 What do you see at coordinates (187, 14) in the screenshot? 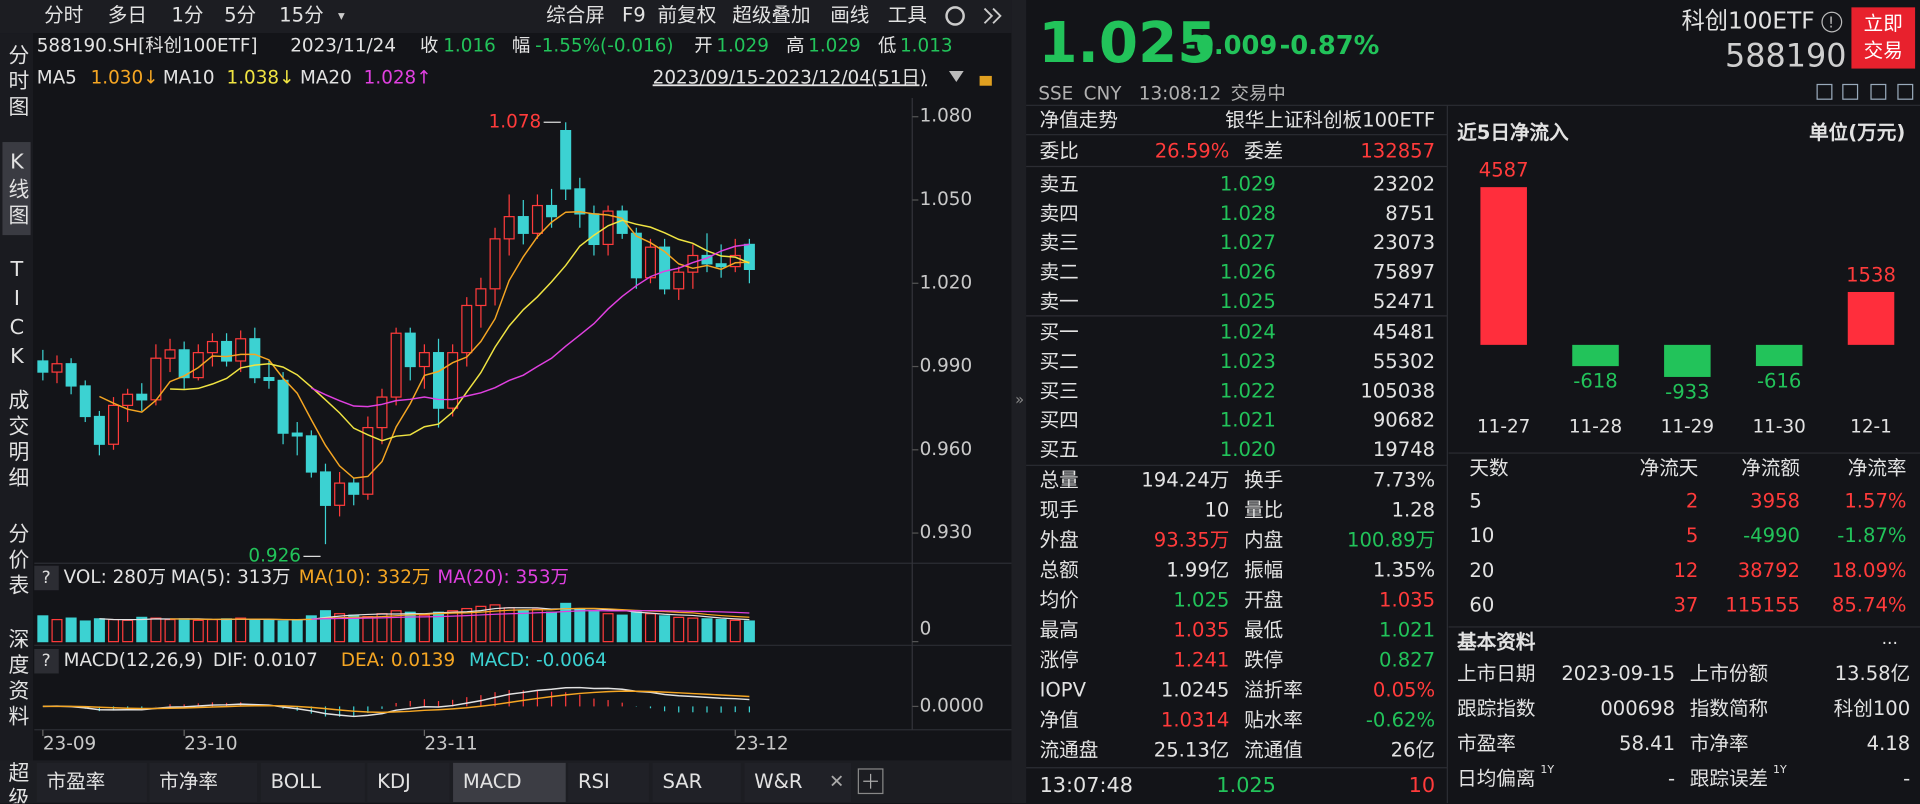
I see `toolbar-button: 1分` at bounding box center [187, 14].